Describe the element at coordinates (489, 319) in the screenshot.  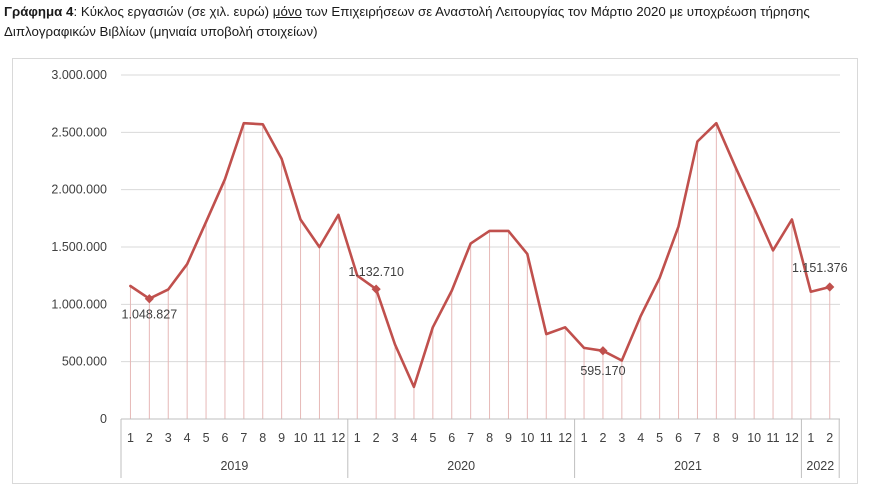
I see `data-markers` at that location.